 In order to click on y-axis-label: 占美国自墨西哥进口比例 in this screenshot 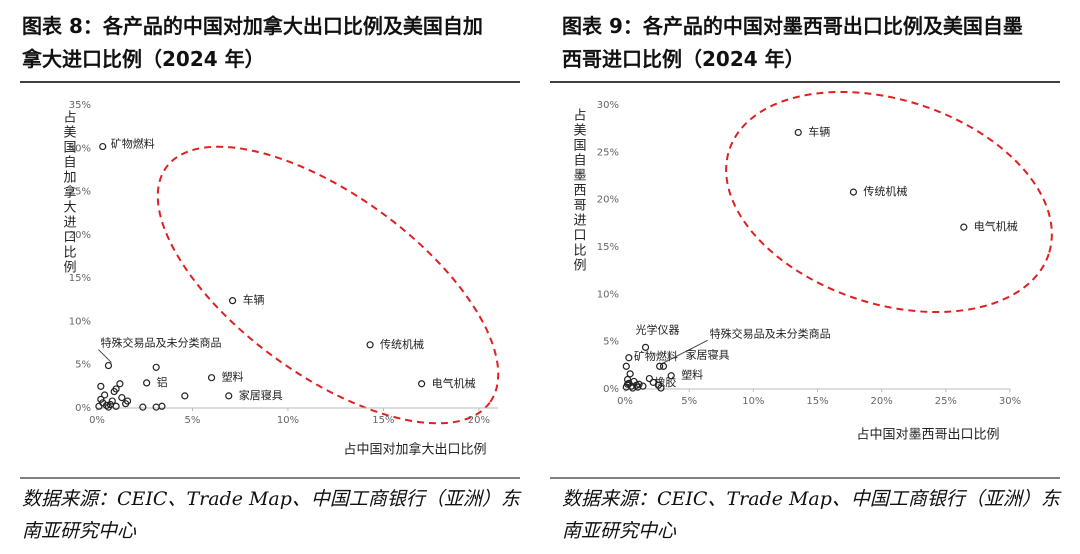, I will do `click(579, 190)`.